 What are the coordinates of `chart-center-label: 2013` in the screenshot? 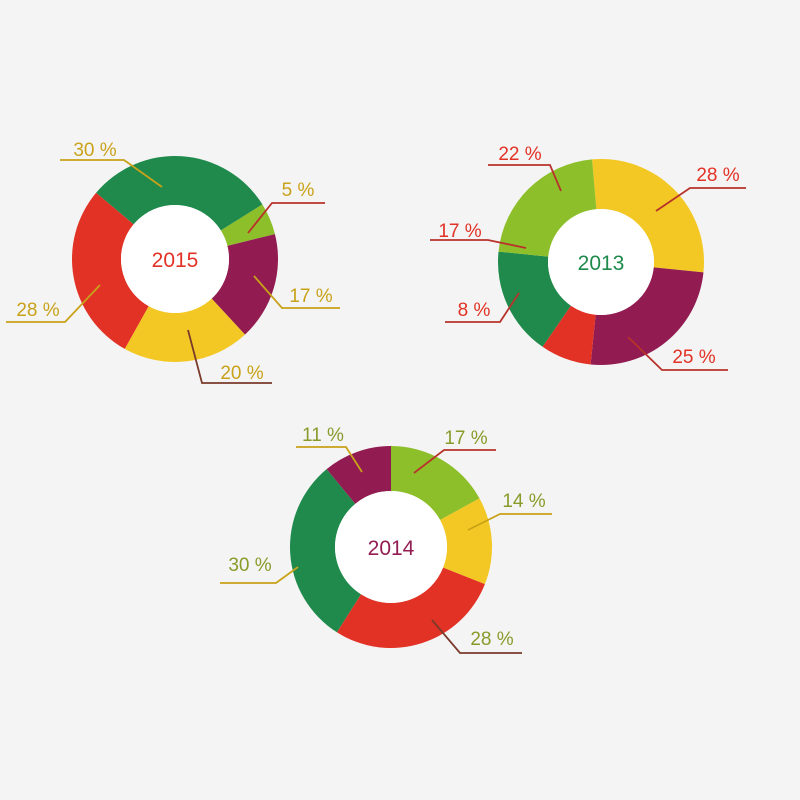 It's located at (601, 263).